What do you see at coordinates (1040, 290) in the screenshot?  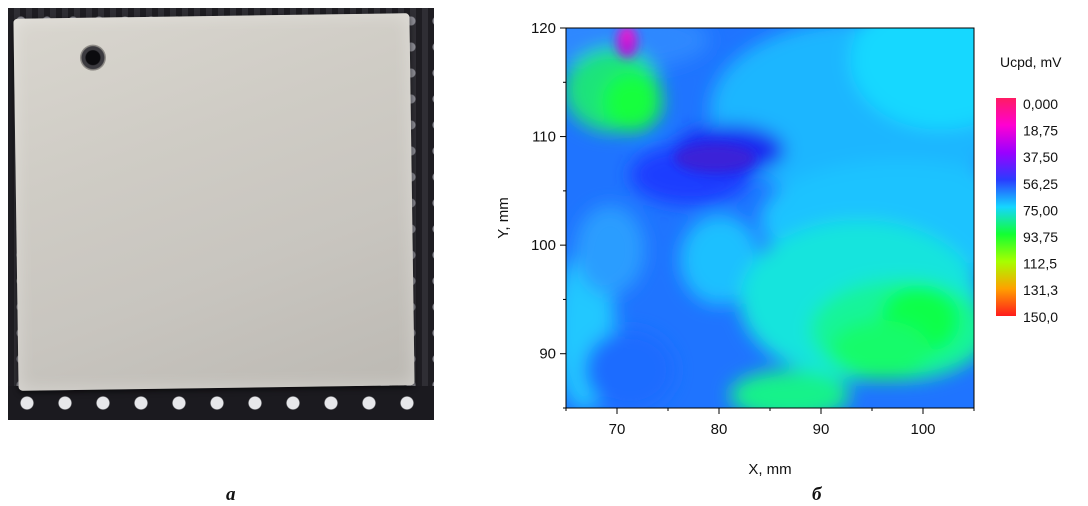 I see `colorbar-label: 131,3` at bounding box center [1040, 290].